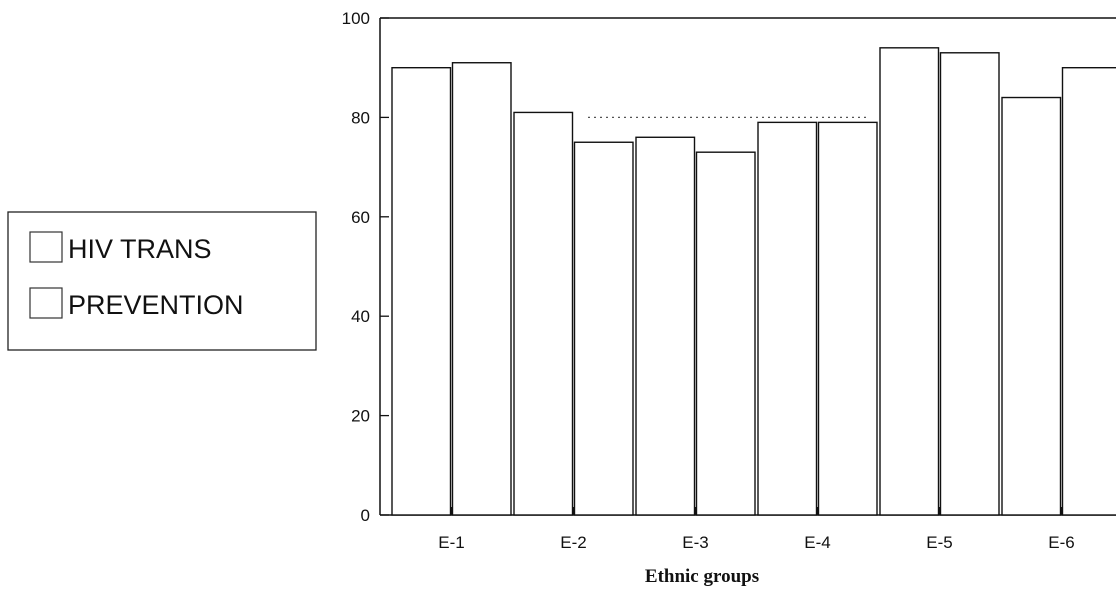 Image resolution: width=1116 pixels, height=595 pixels. I want to click on y-tick-label-20: 20, so click(360, 416).